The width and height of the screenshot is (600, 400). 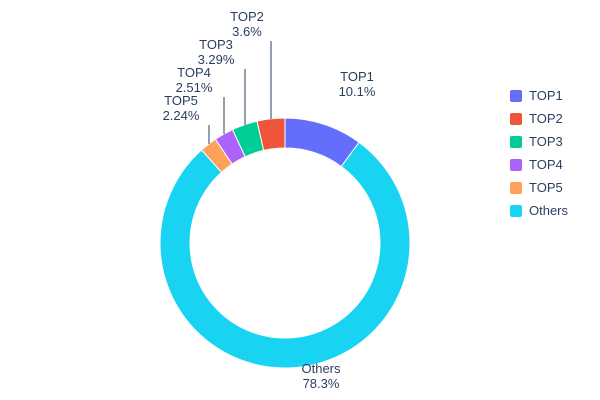 I want to click on legend-item-top5: TOP5, so click(x=539, y=187).